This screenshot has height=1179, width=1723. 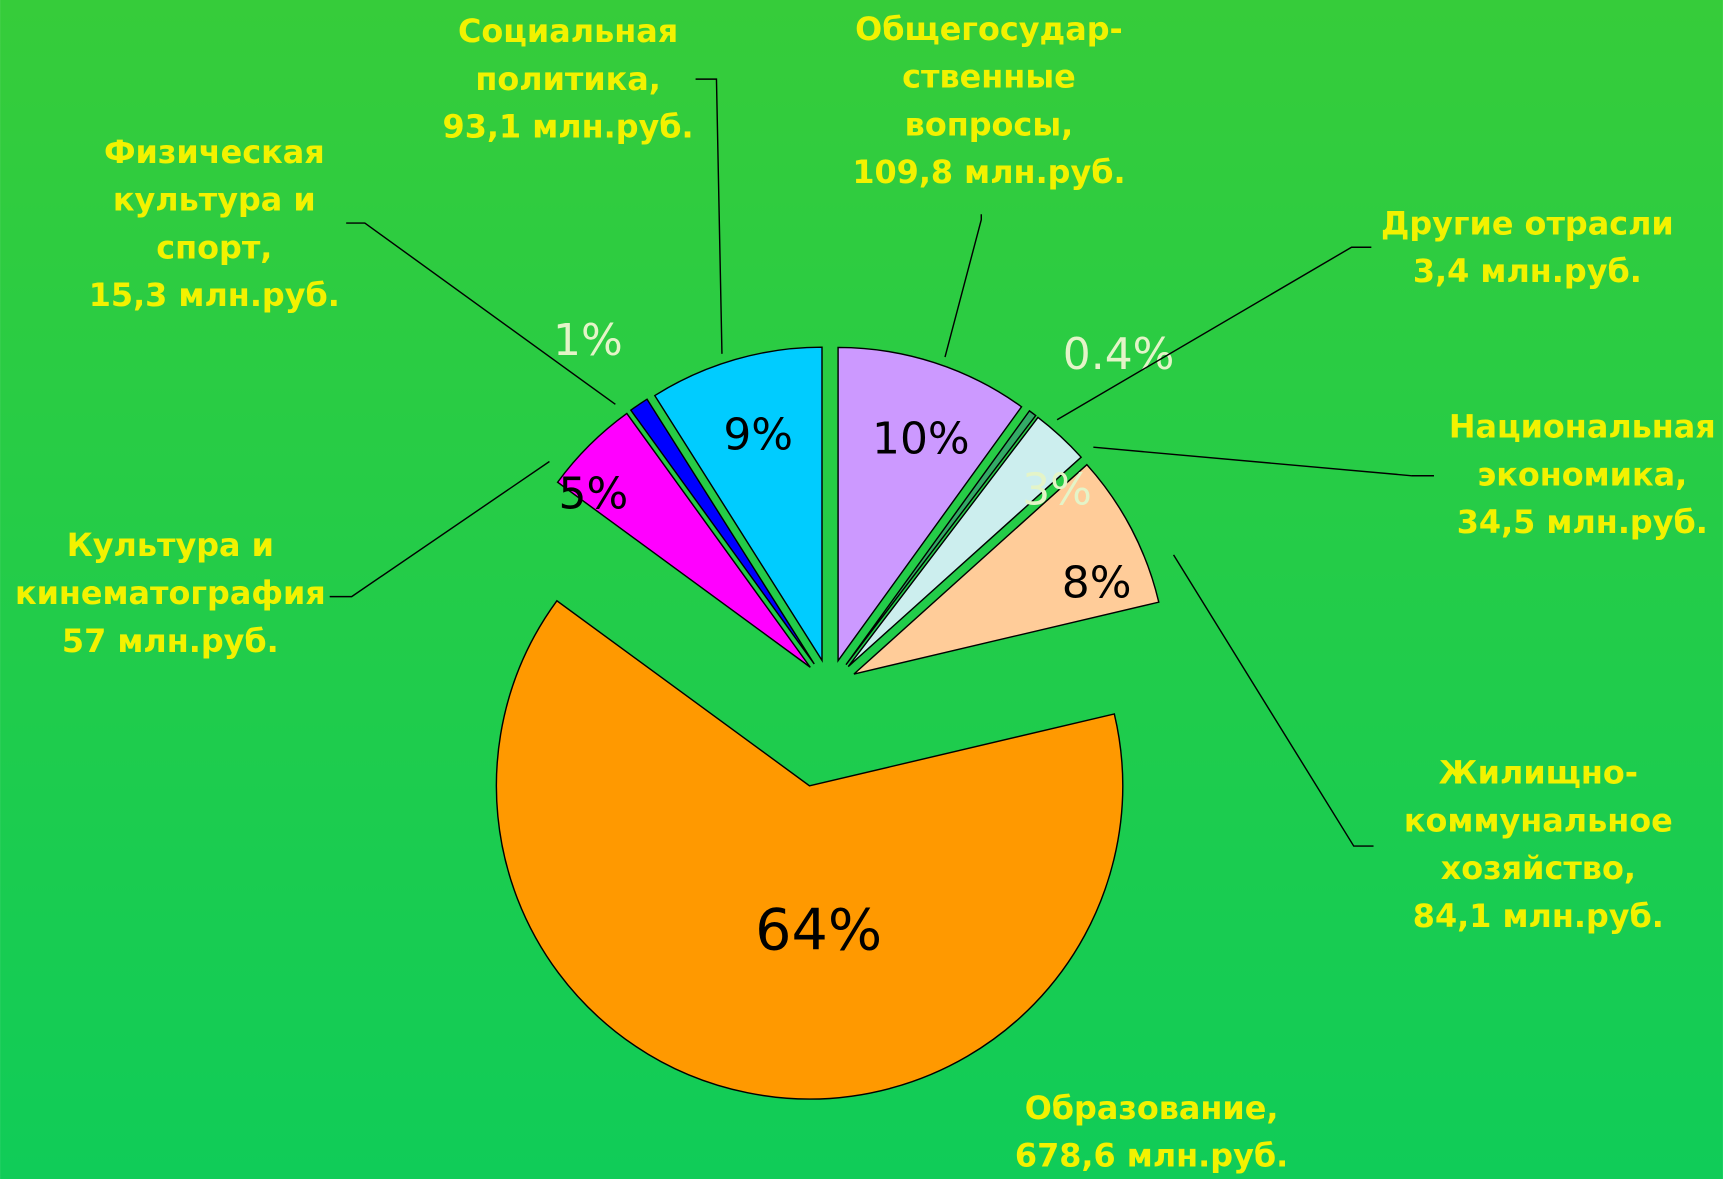 I want to click on category-label: Общегосудар-, so click(x=989, y=29).